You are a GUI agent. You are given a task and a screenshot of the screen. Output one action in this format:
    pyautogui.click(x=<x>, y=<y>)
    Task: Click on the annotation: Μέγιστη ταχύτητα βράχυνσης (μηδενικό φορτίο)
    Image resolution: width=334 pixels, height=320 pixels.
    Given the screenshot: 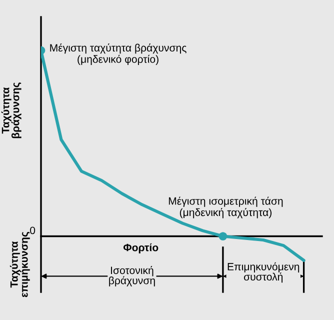 What is the action you would take?
    pyautogui.click(x=118, y=54)
    